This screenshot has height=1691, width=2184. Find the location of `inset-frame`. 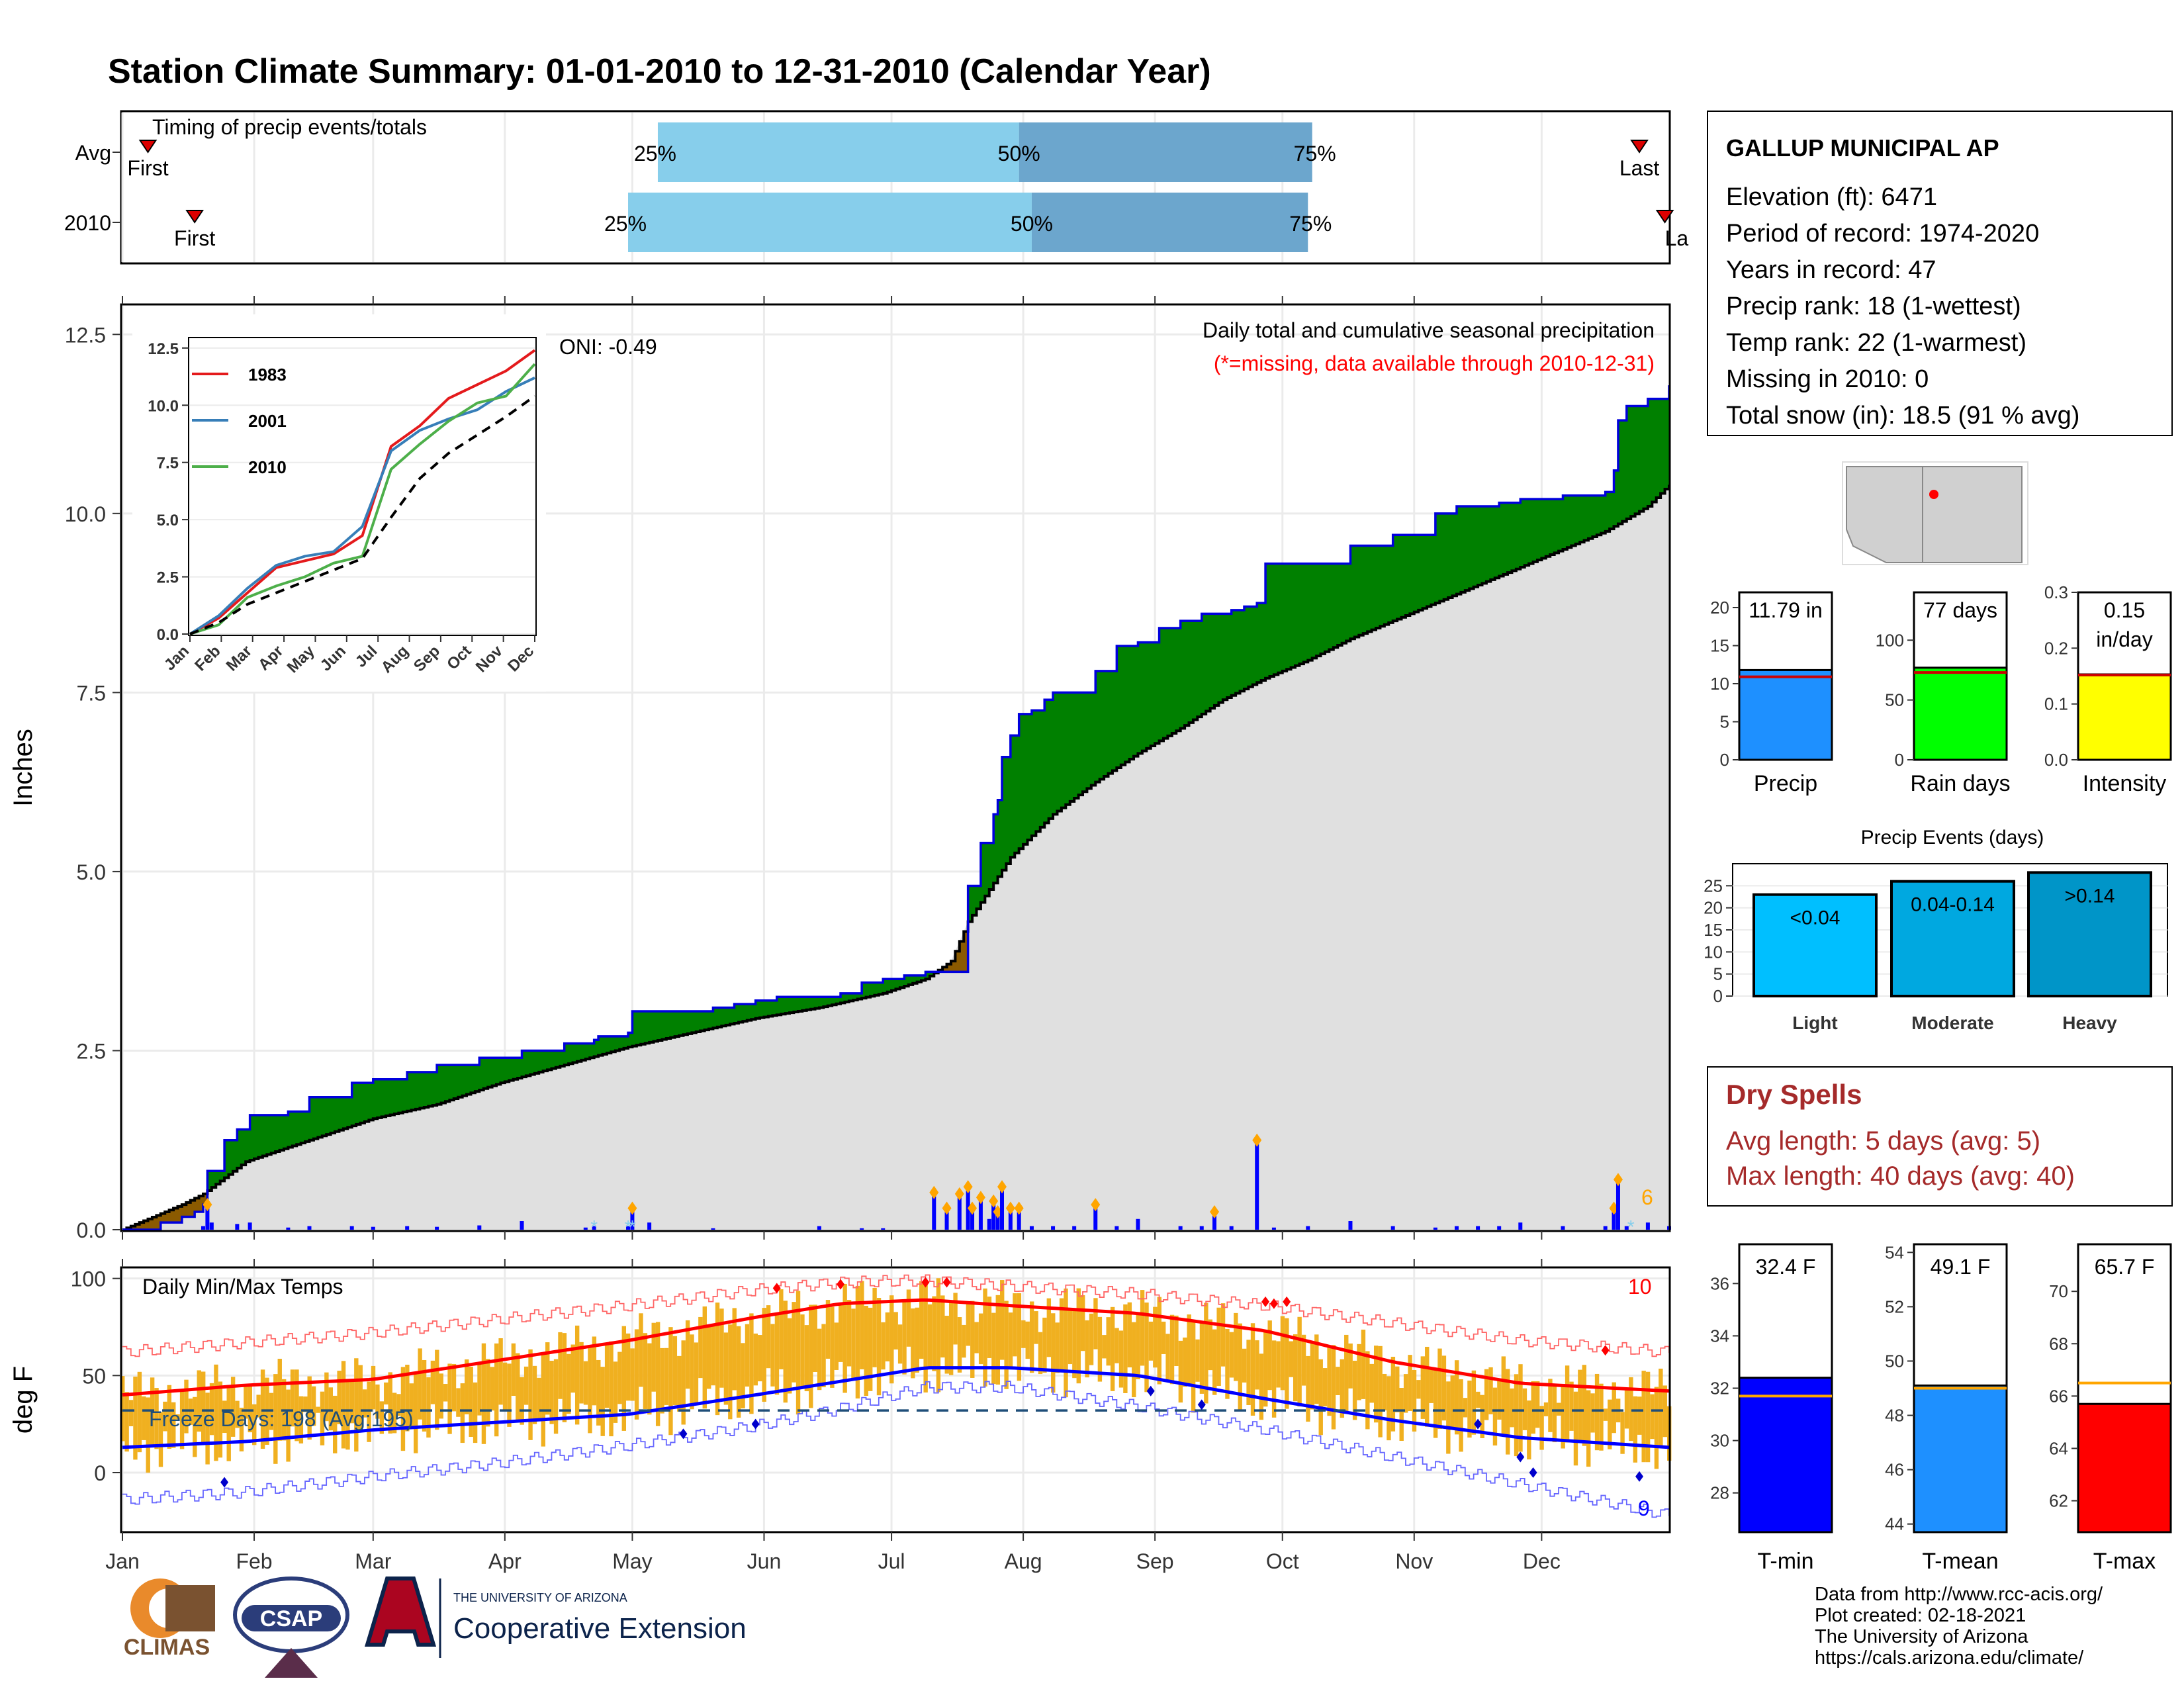

inset-frame is located at coordinates (363, 487).